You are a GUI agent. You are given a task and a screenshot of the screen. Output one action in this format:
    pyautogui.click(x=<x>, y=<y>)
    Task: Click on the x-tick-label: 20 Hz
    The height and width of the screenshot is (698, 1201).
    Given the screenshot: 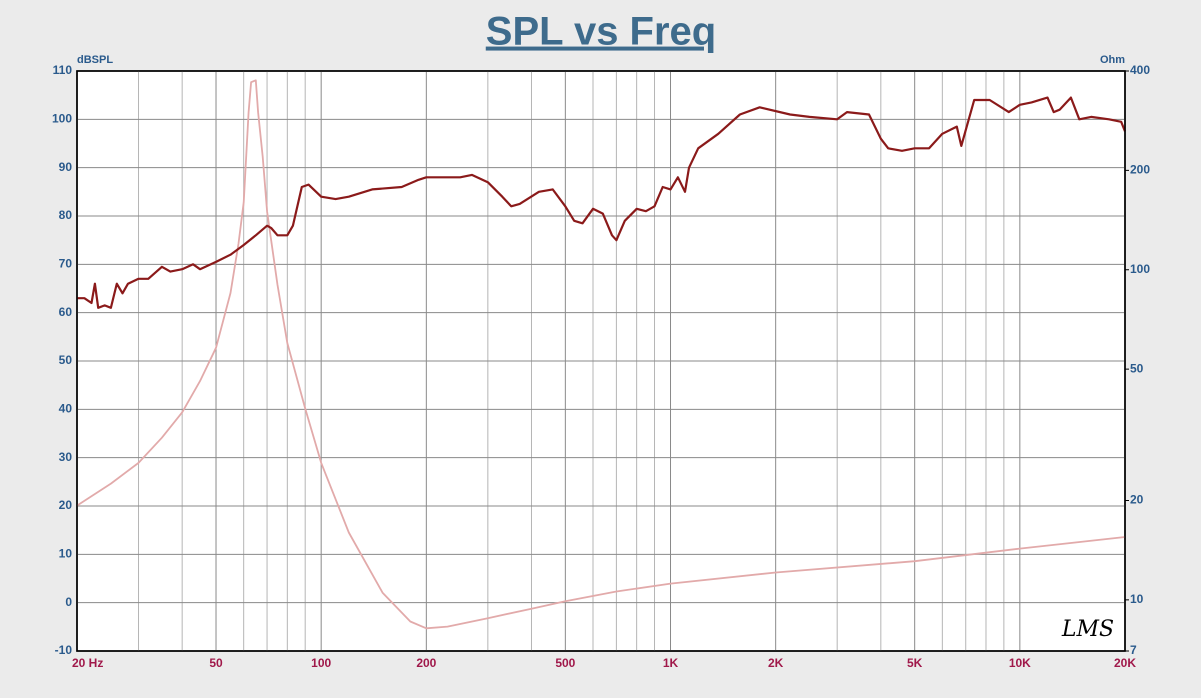 What is the action you would take?
    pyautogui.click(x=87, y=663)
    